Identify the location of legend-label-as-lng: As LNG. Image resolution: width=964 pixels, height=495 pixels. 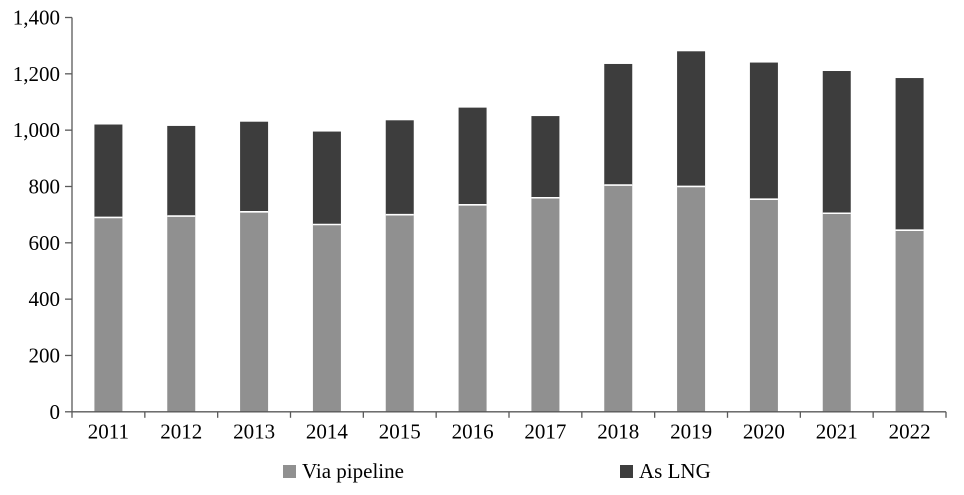
(675, 471).